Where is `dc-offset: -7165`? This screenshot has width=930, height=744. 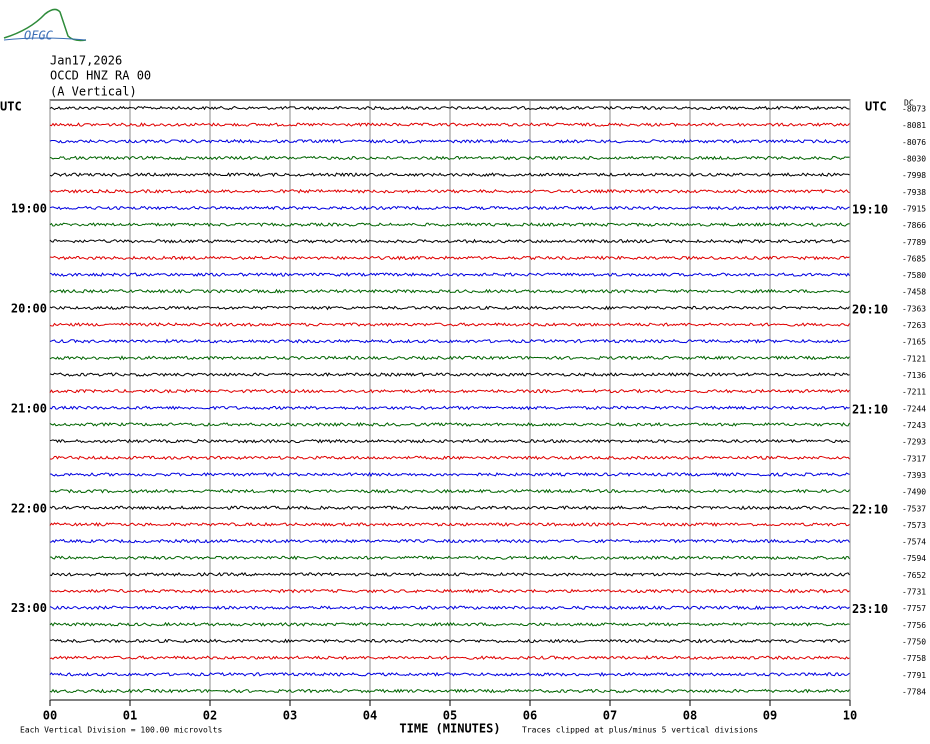
dc-offset: -7165 is located at coordinates (914, 342).